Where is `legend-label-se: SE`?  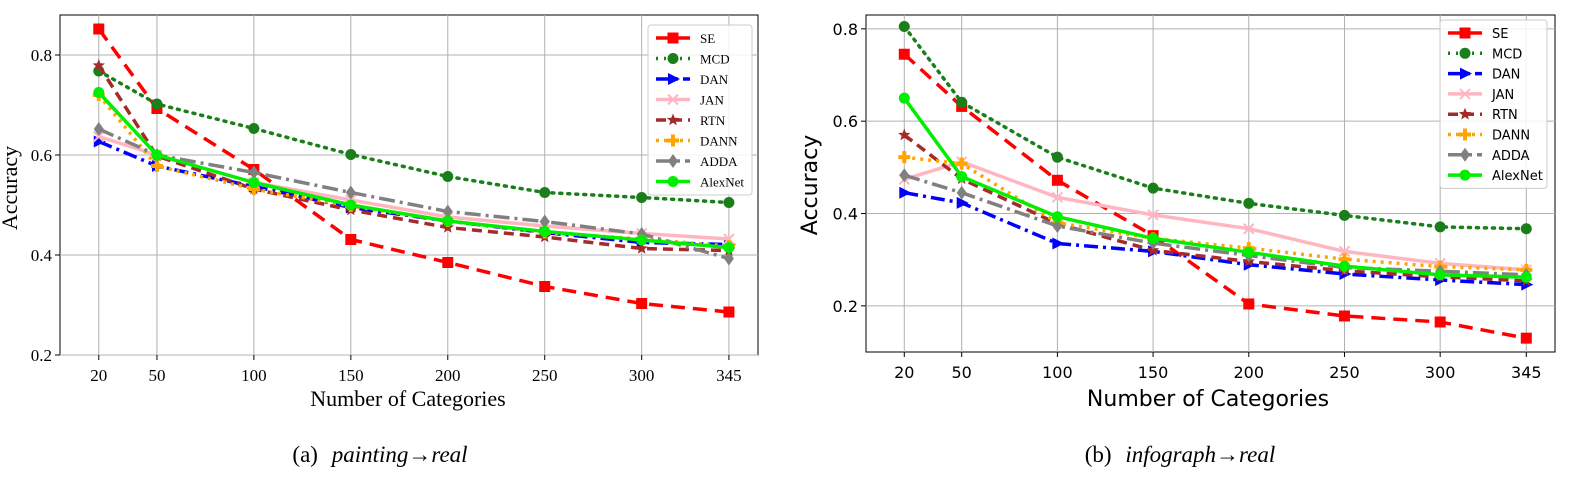
legend-label-se: SE is located at coordinates (1500, 34).